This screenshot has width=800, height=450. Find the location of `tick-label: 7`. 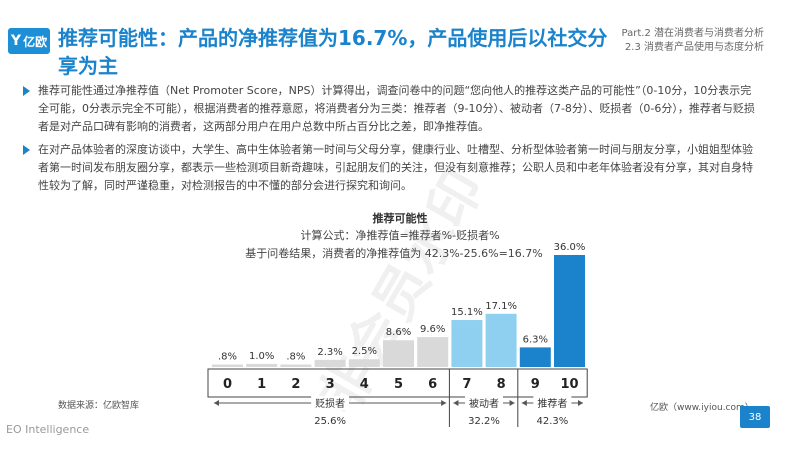

tick-label: 7 is located at coordinates (466, 384).